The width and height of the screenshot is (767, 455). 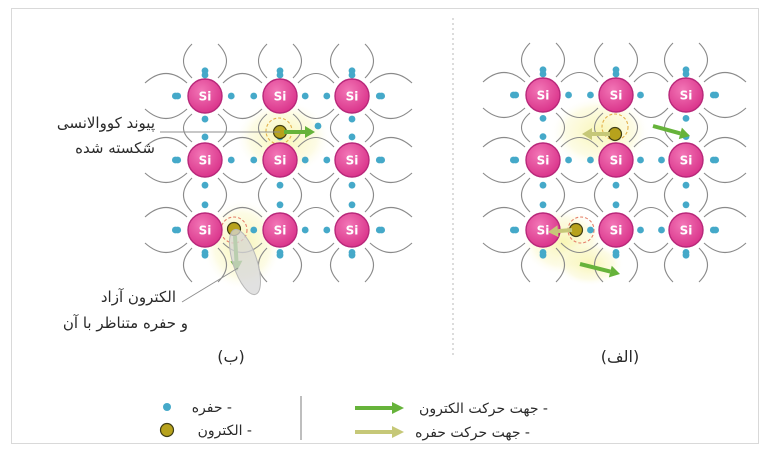 I want to click on right-panel-motion-arrow-3-head, so click(x=614, y=271).